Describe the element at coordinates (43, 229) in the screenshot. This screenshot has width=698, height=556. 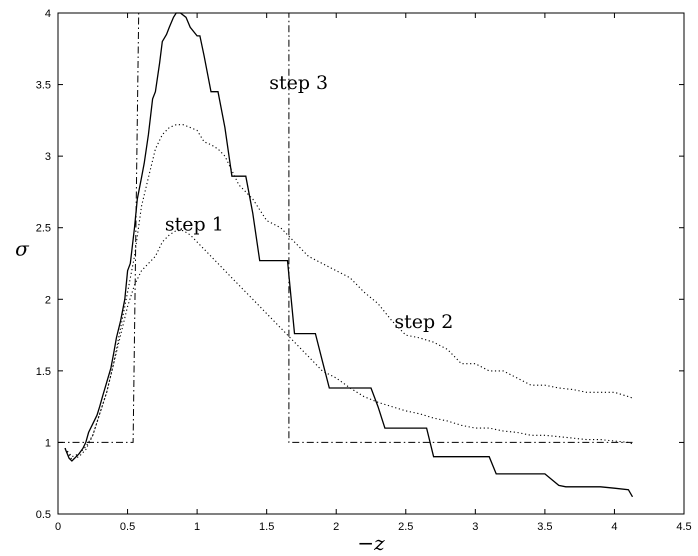
I see `y-tick-label: 2.5` at that location.